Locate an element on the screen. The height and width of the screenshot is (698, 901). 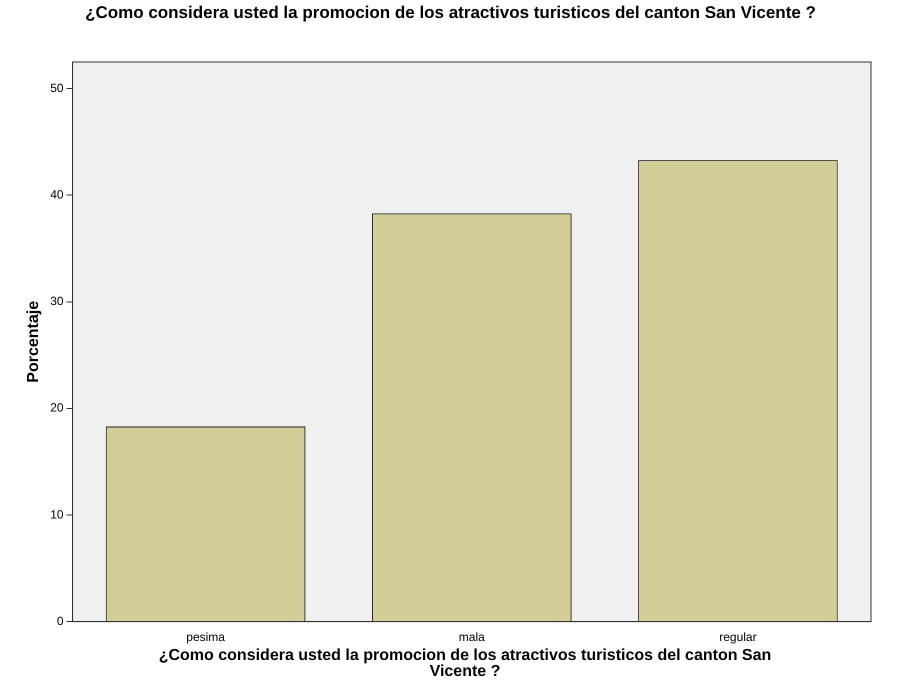
x-tick-label: pesima is located at coordinates (206, 637).